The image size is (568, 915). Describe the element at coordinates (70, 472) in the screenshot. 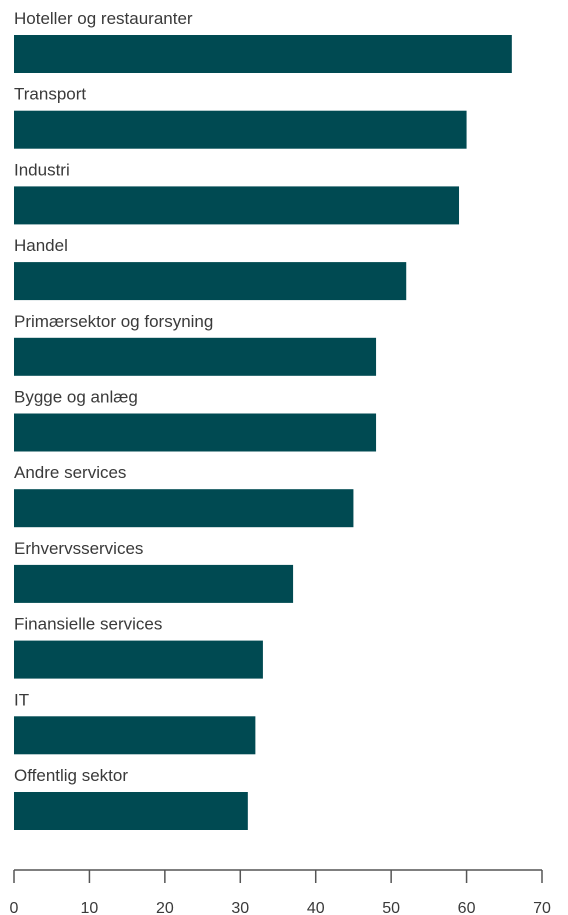

I see `category-label: Andre services` at that location.